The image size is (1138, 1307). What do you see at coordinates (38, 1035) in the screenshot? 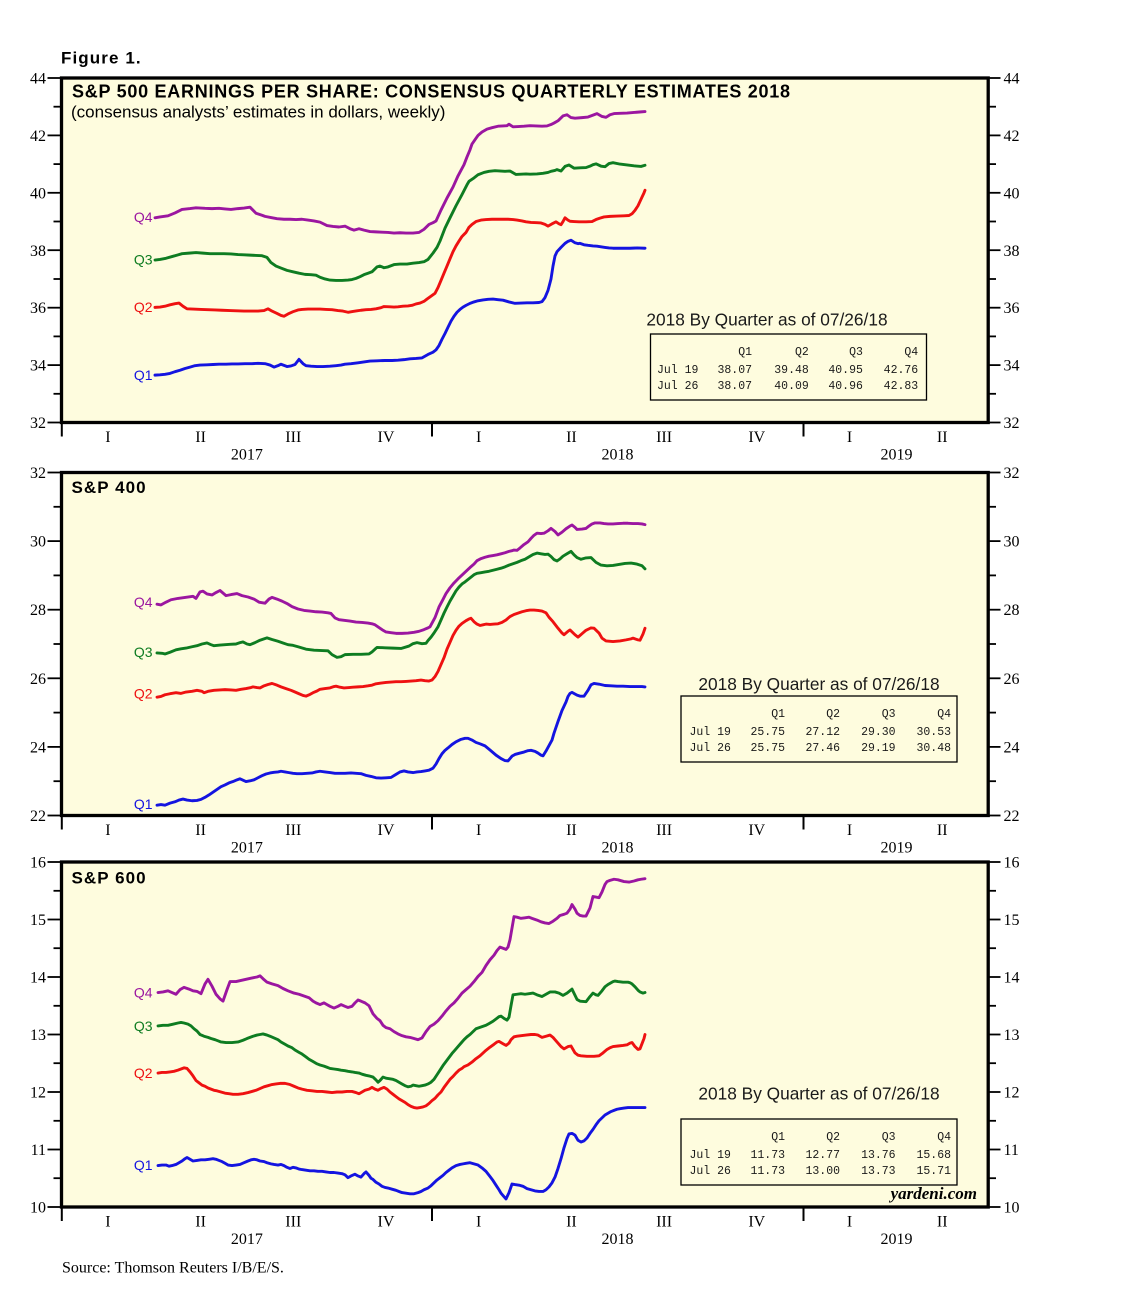
I see `svg-text: 13` at bounding box center [38, 1035].